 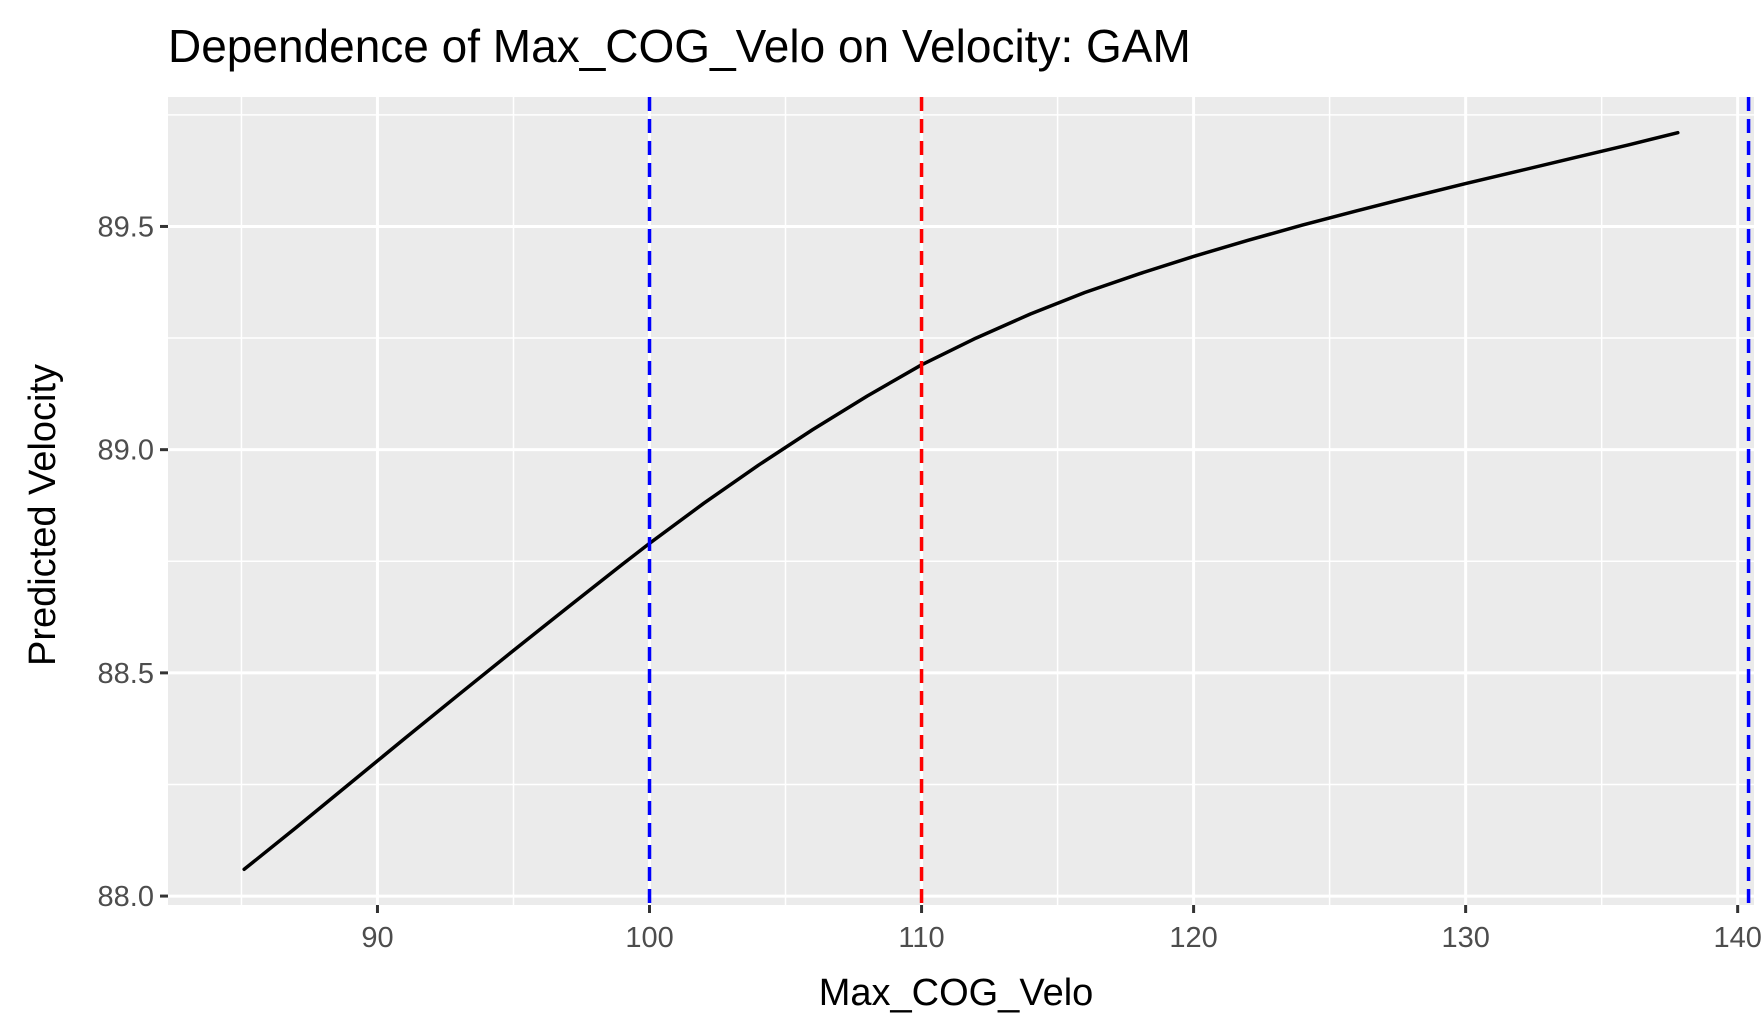 I want to click on y-tick-label: 88.5, so click(x=126, y=674).